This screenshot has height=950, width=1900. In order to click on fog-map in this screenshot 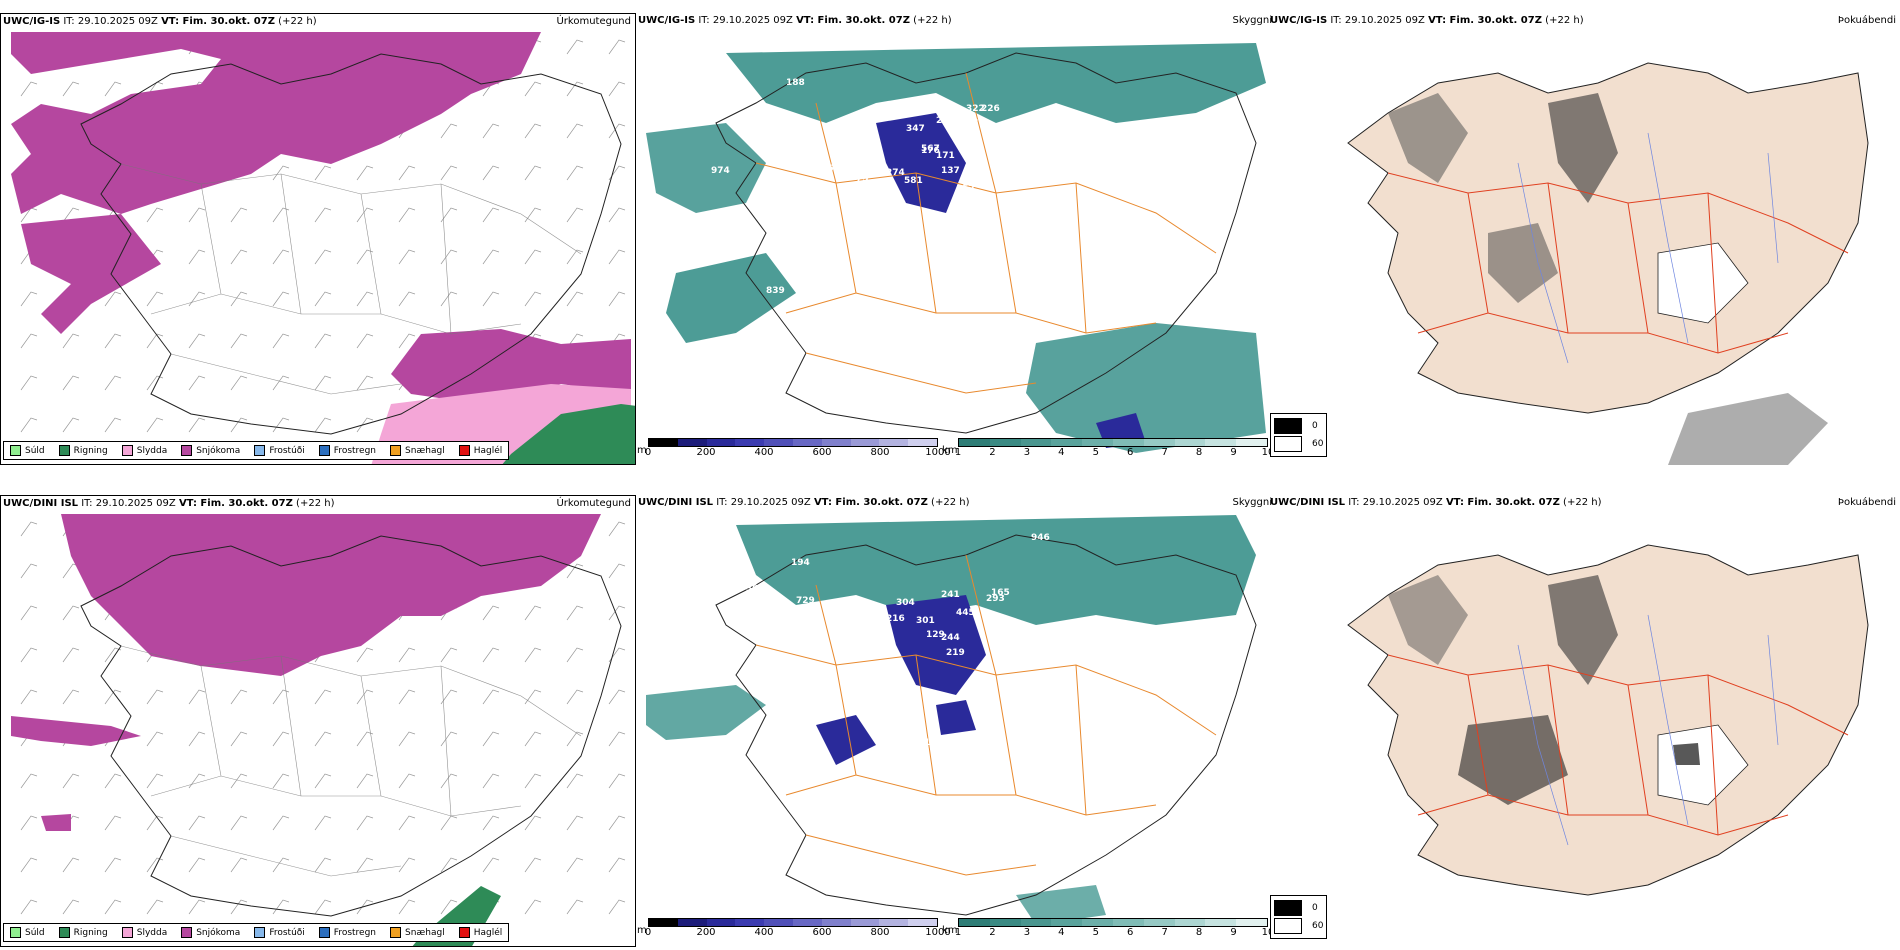, I will do `click(1608, 720)`.